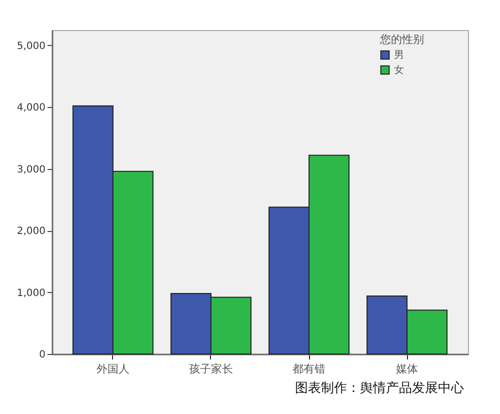 The image size is (500, 414). I want to click on legend-label: 男, so click(399, 55).